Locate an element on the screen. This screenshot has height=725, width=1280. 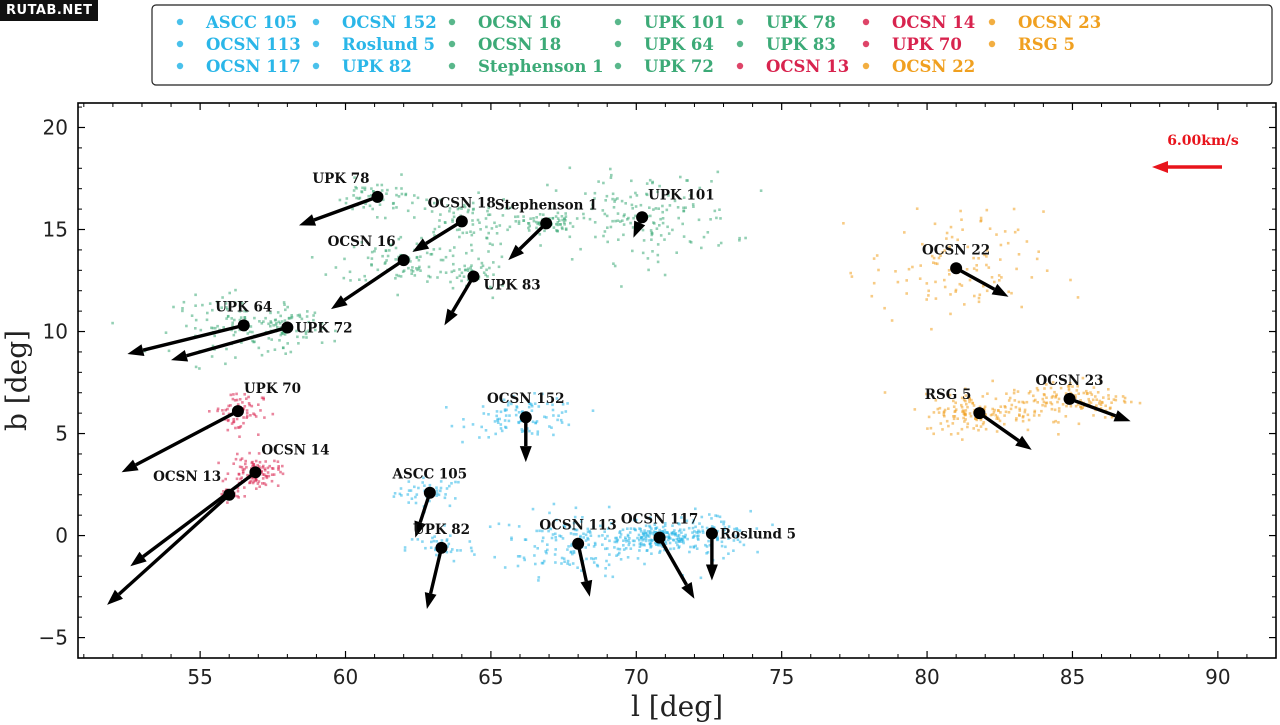
legend-entry: UPK 101 is located at coordinates (684, 22).